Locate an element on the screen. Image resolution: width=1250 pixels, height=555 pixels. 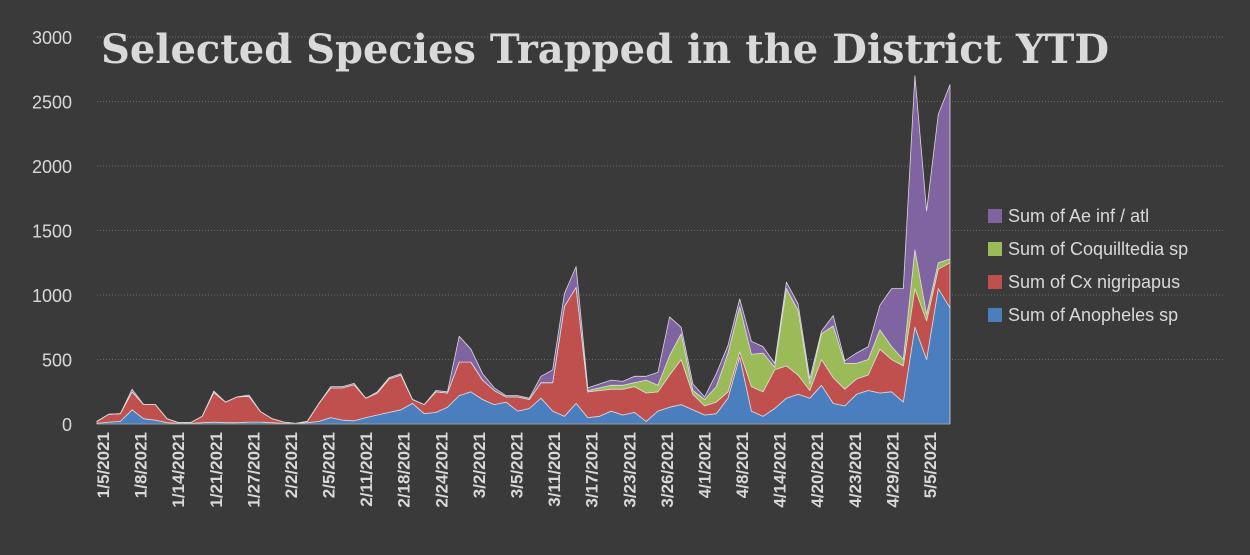
x-tick-label: 3/2/2021 is located at coordinates (479, 465).